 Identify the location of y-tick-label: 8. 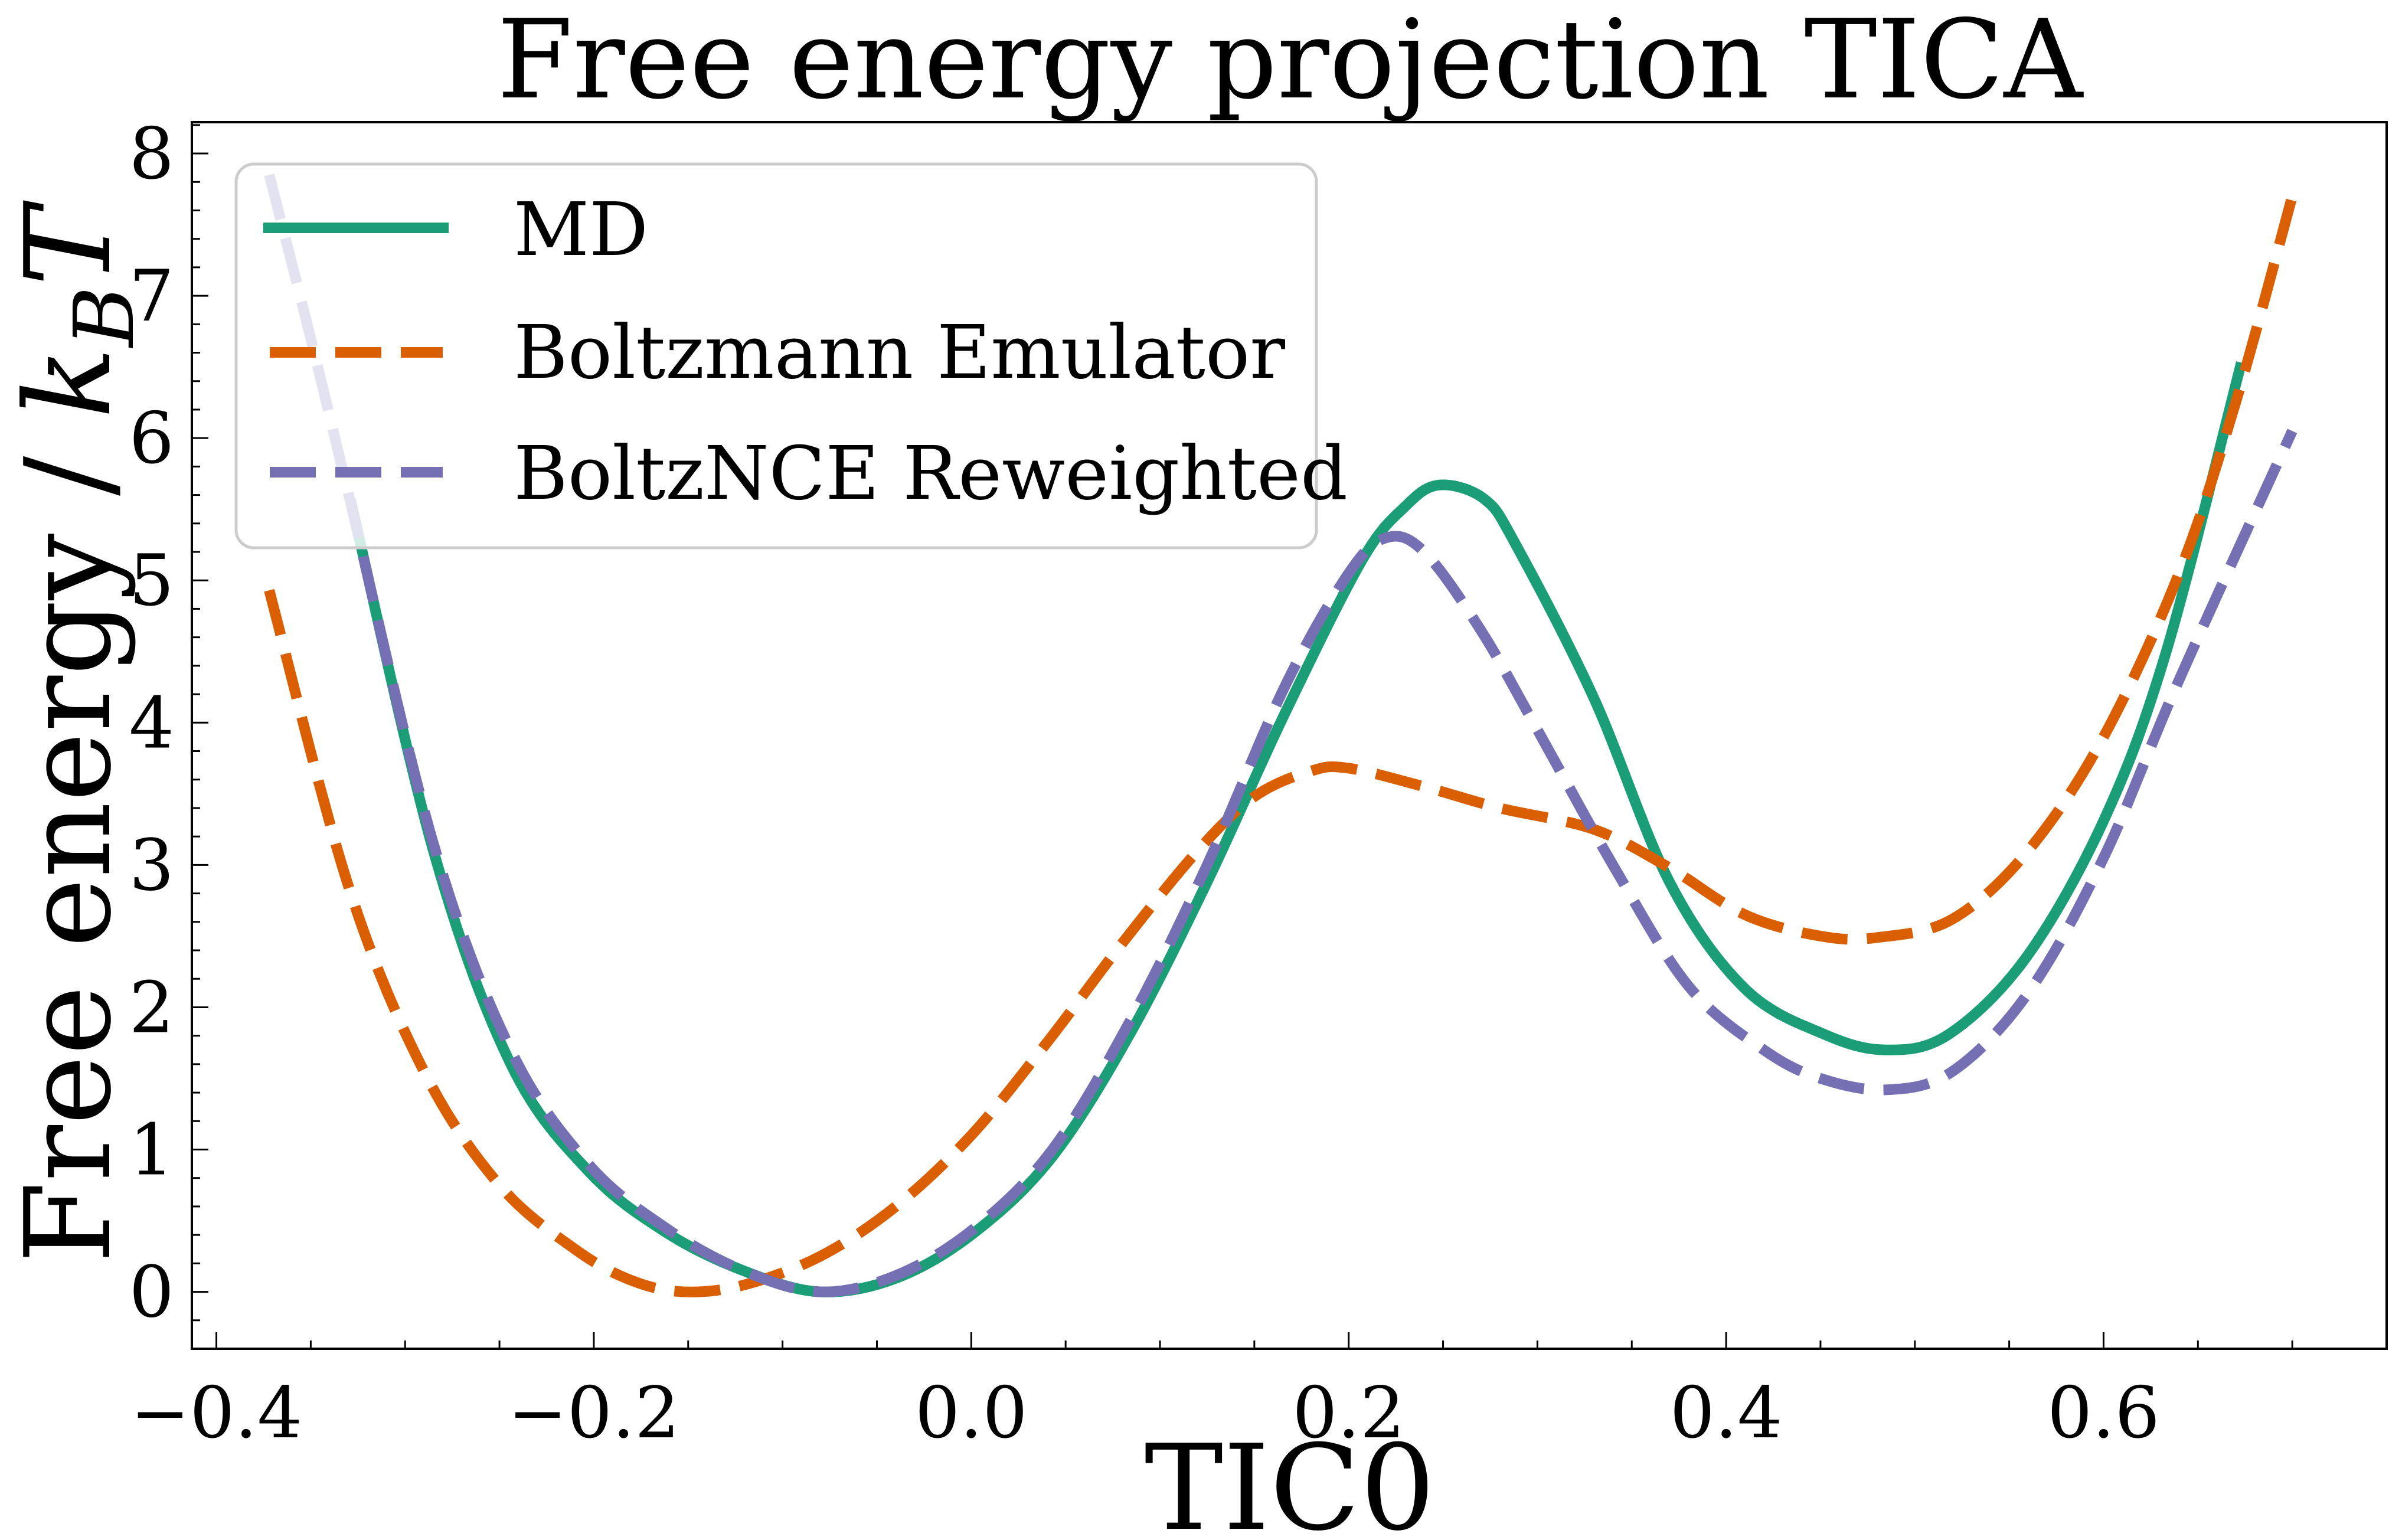
(151, 154).